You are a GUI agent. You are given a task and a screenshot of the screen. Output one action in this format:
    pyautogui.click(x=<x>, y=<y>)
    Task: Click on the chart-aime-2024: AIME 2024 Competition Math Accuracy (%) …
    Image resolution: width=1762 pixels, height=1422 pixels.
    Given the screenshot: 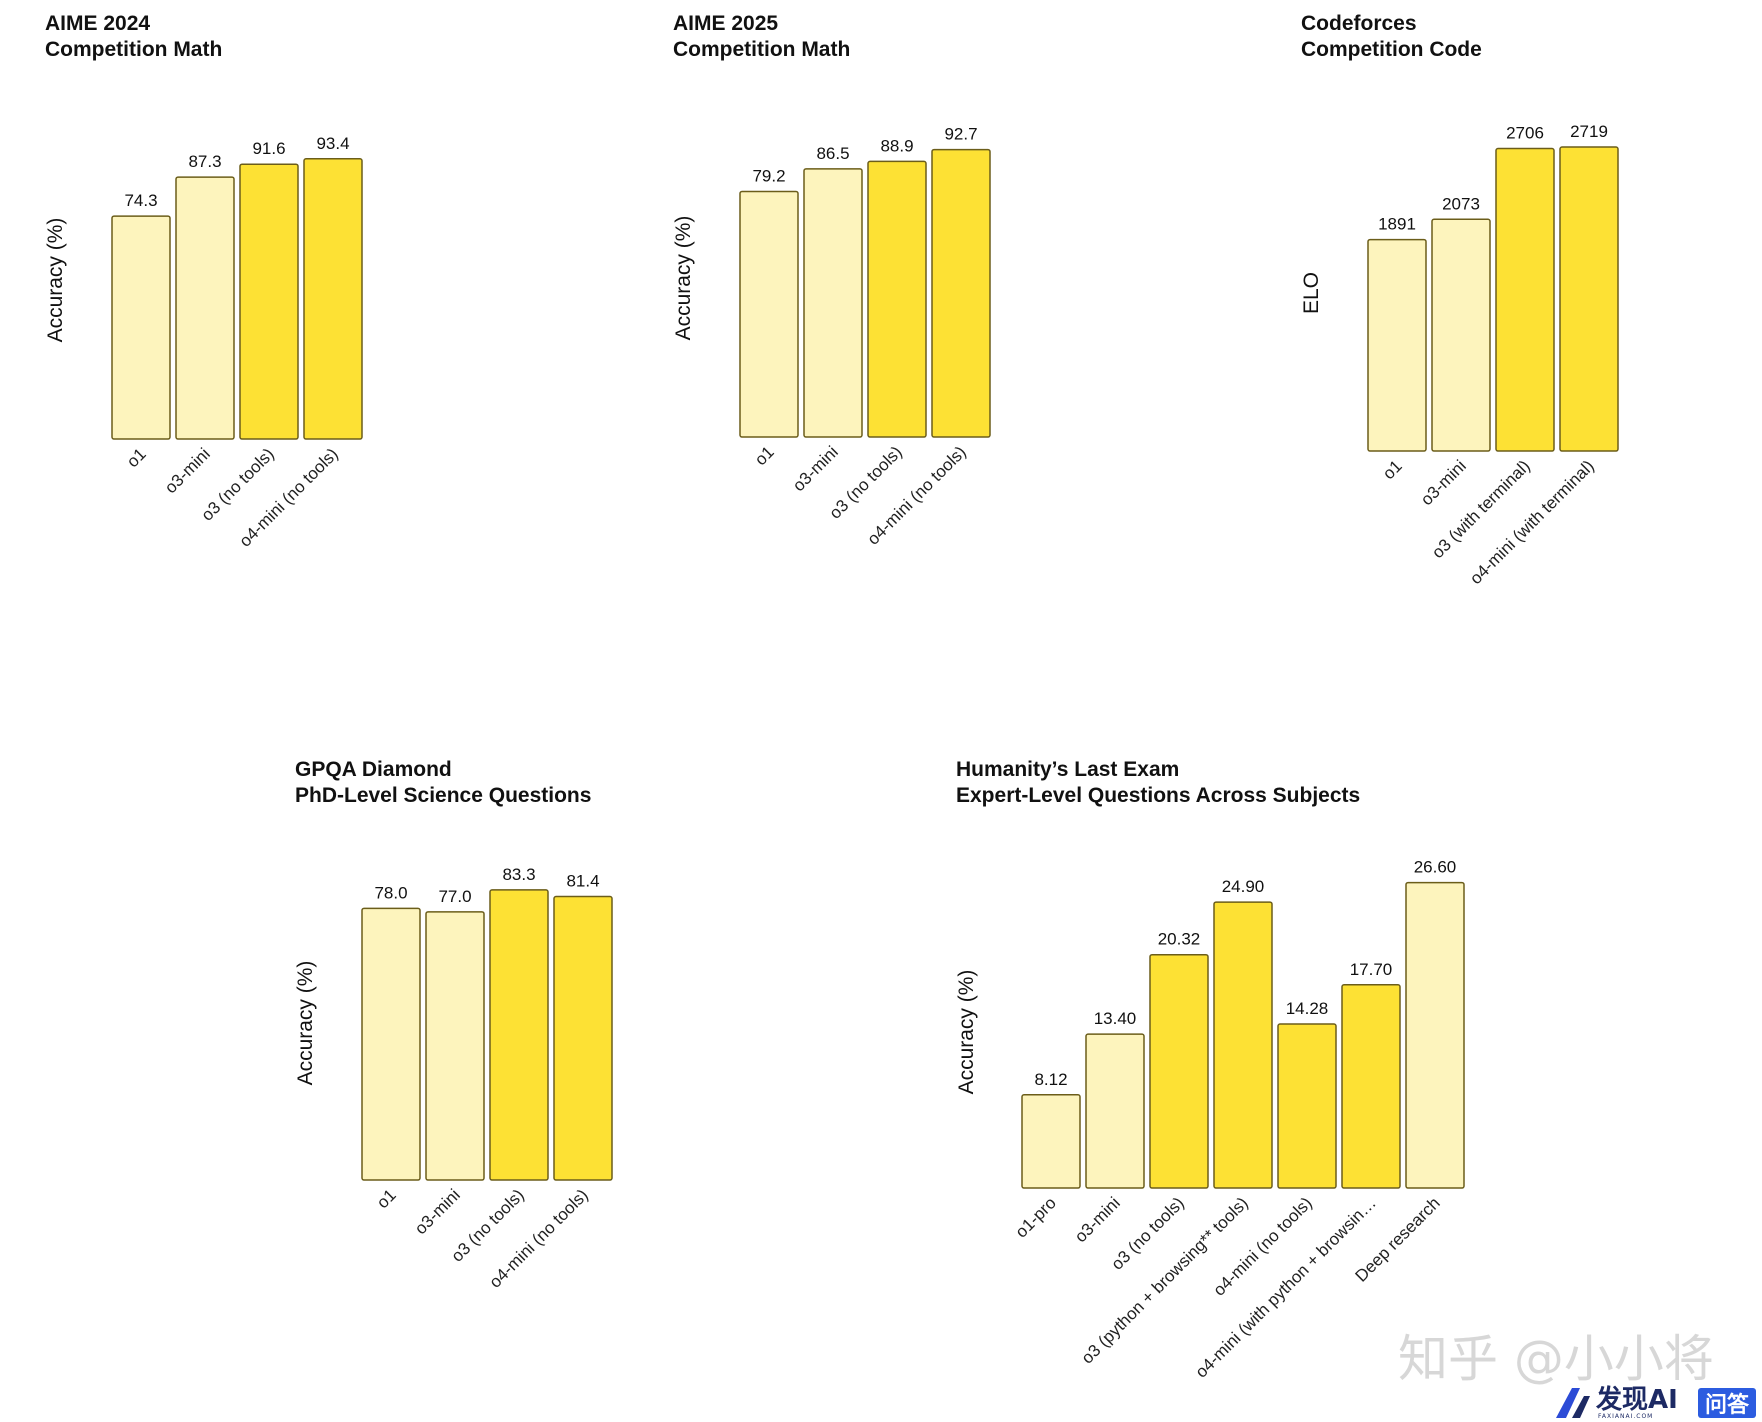 What is the action you would take?
    pyautogui.click(x=203, y=281)
    